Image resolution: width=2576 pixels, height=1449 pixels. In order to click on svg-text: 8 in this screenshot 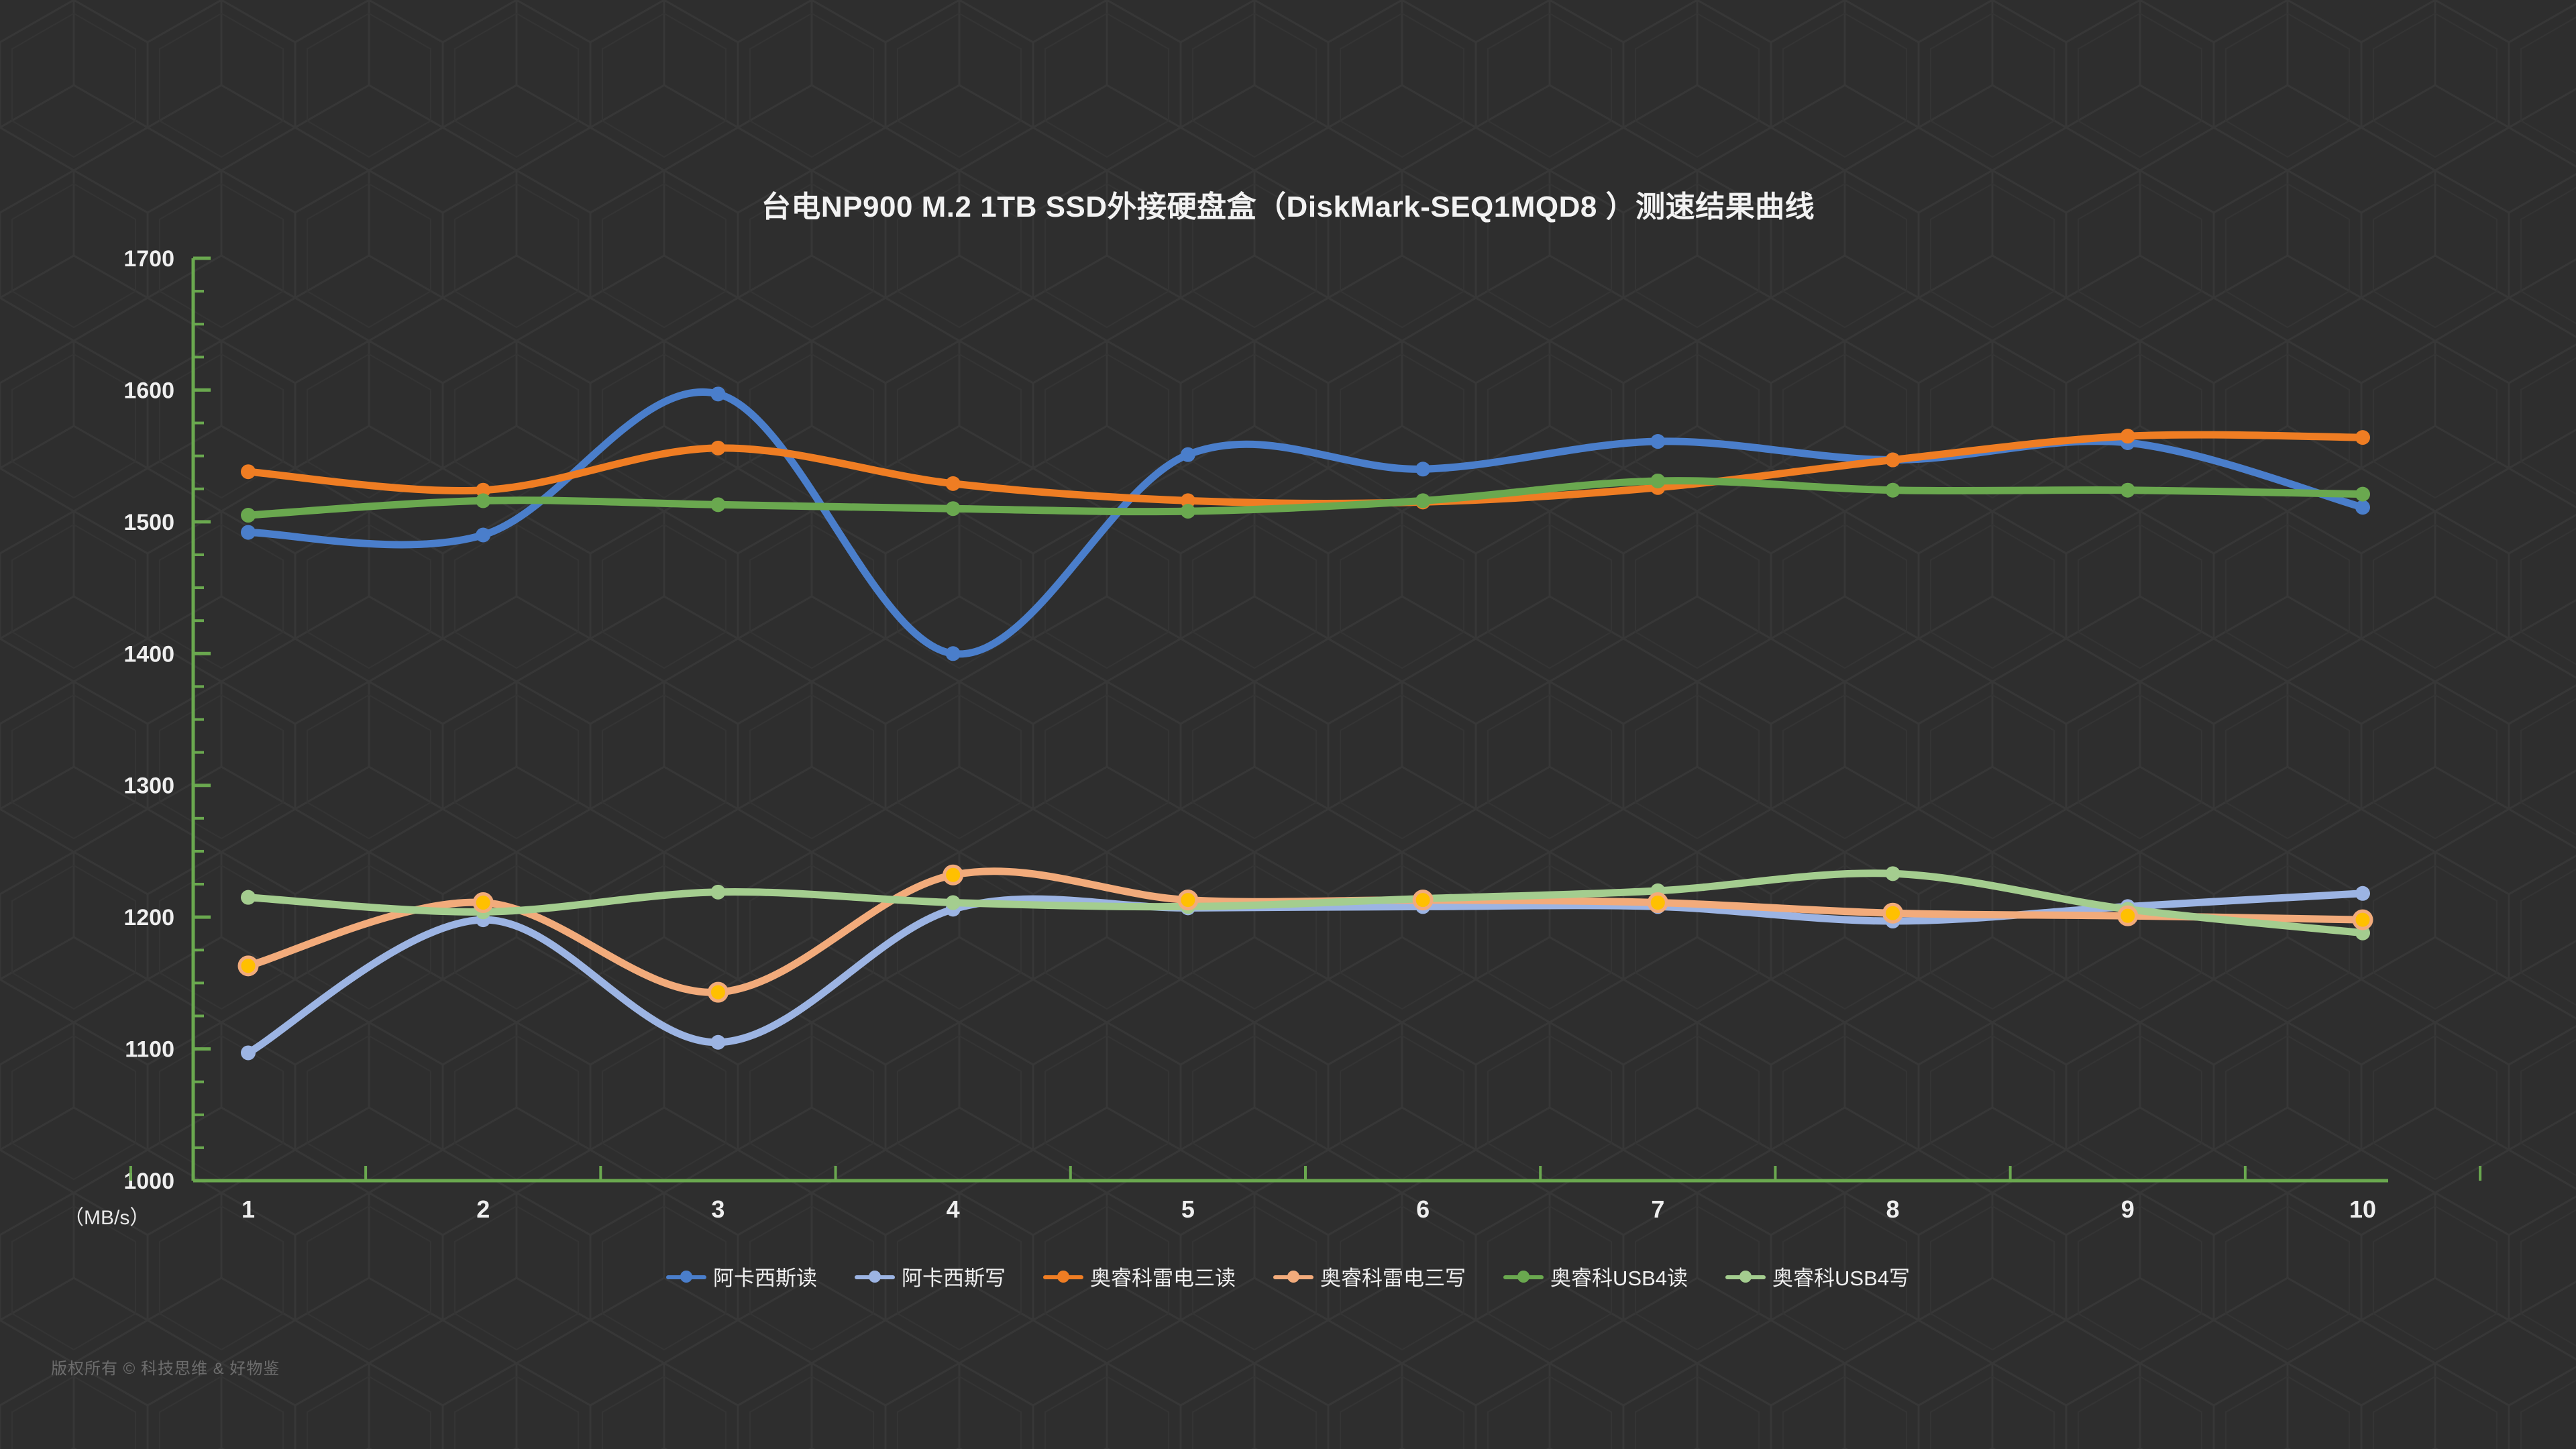, I will do `click(1893, 1208)`.